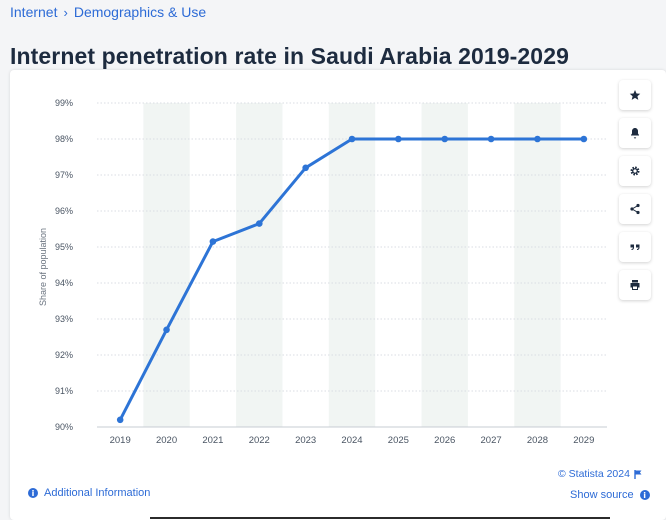 The width and height of the screenshot is (666, 520). I want to click on flag-icon, so click(638, 474).